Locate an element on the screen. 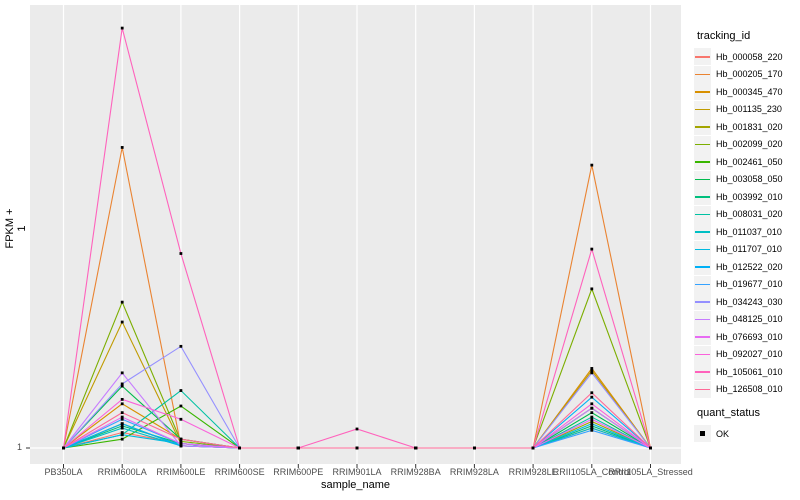 The width and height of the screenshot is (800, 500). legend-item: Hb_048125_010 is located at coordinates (745, 319).